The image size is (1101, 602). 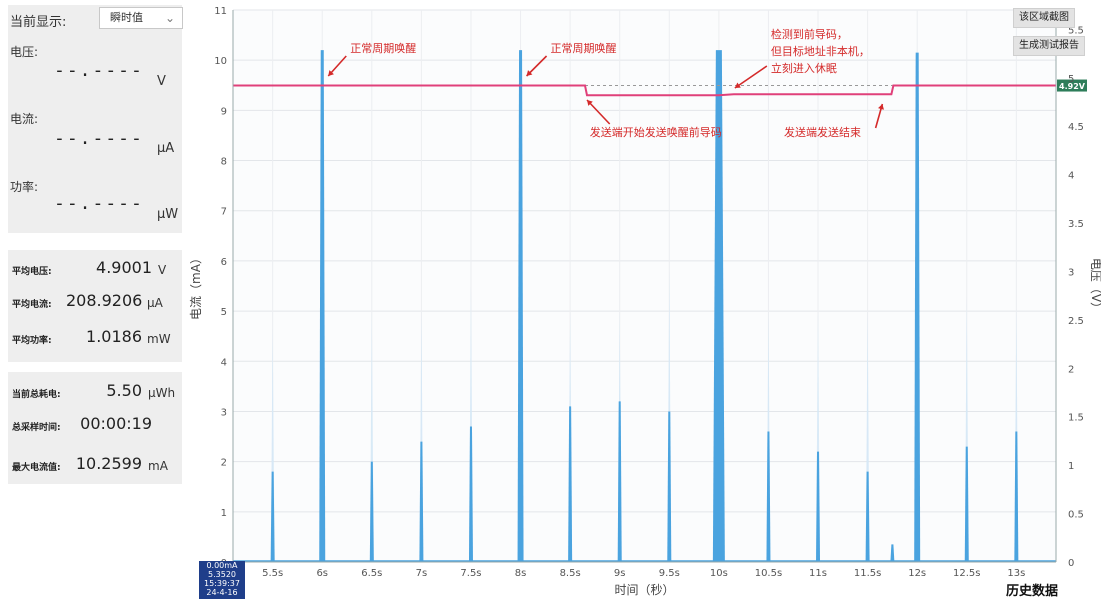 What do you see at coordinates (224, 162) in the screenshot?
I see `y-left-tick-label: 8` at bounding box center [224, 162].